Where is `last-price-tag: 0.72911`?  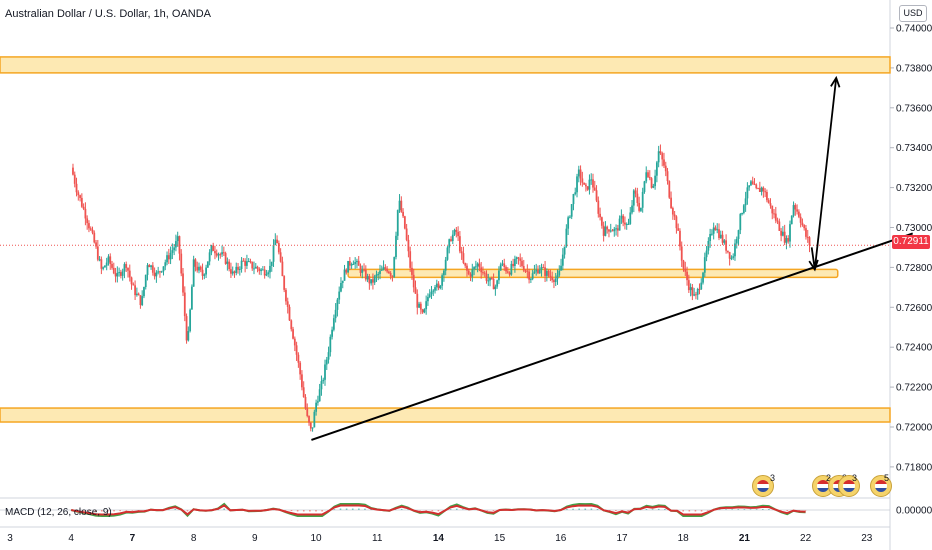 last-price-tag: 0.72911 is located at coordinates (911, 242).